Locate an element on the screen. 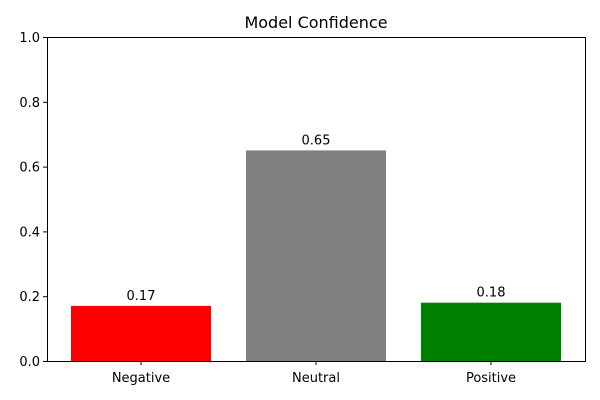 The height and width of the screenshot is (400, 600). chart-title: Model Confidence is located at coordinates (315, 22).